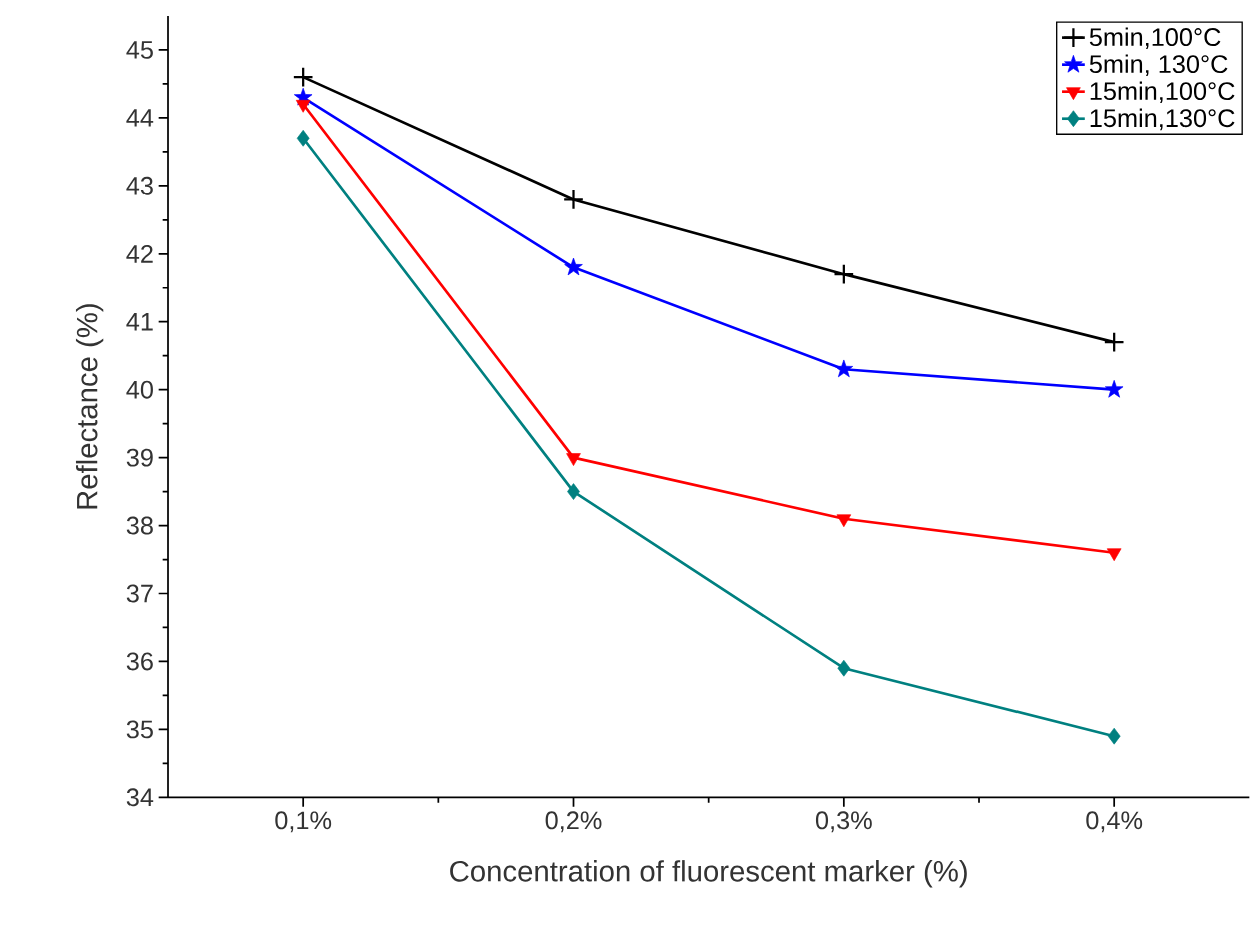 This screenshot has width=1256, height=927. Describe the element at coordinates (139, 186) in the screenshot. I see `y-tick-label: 43` at that location.